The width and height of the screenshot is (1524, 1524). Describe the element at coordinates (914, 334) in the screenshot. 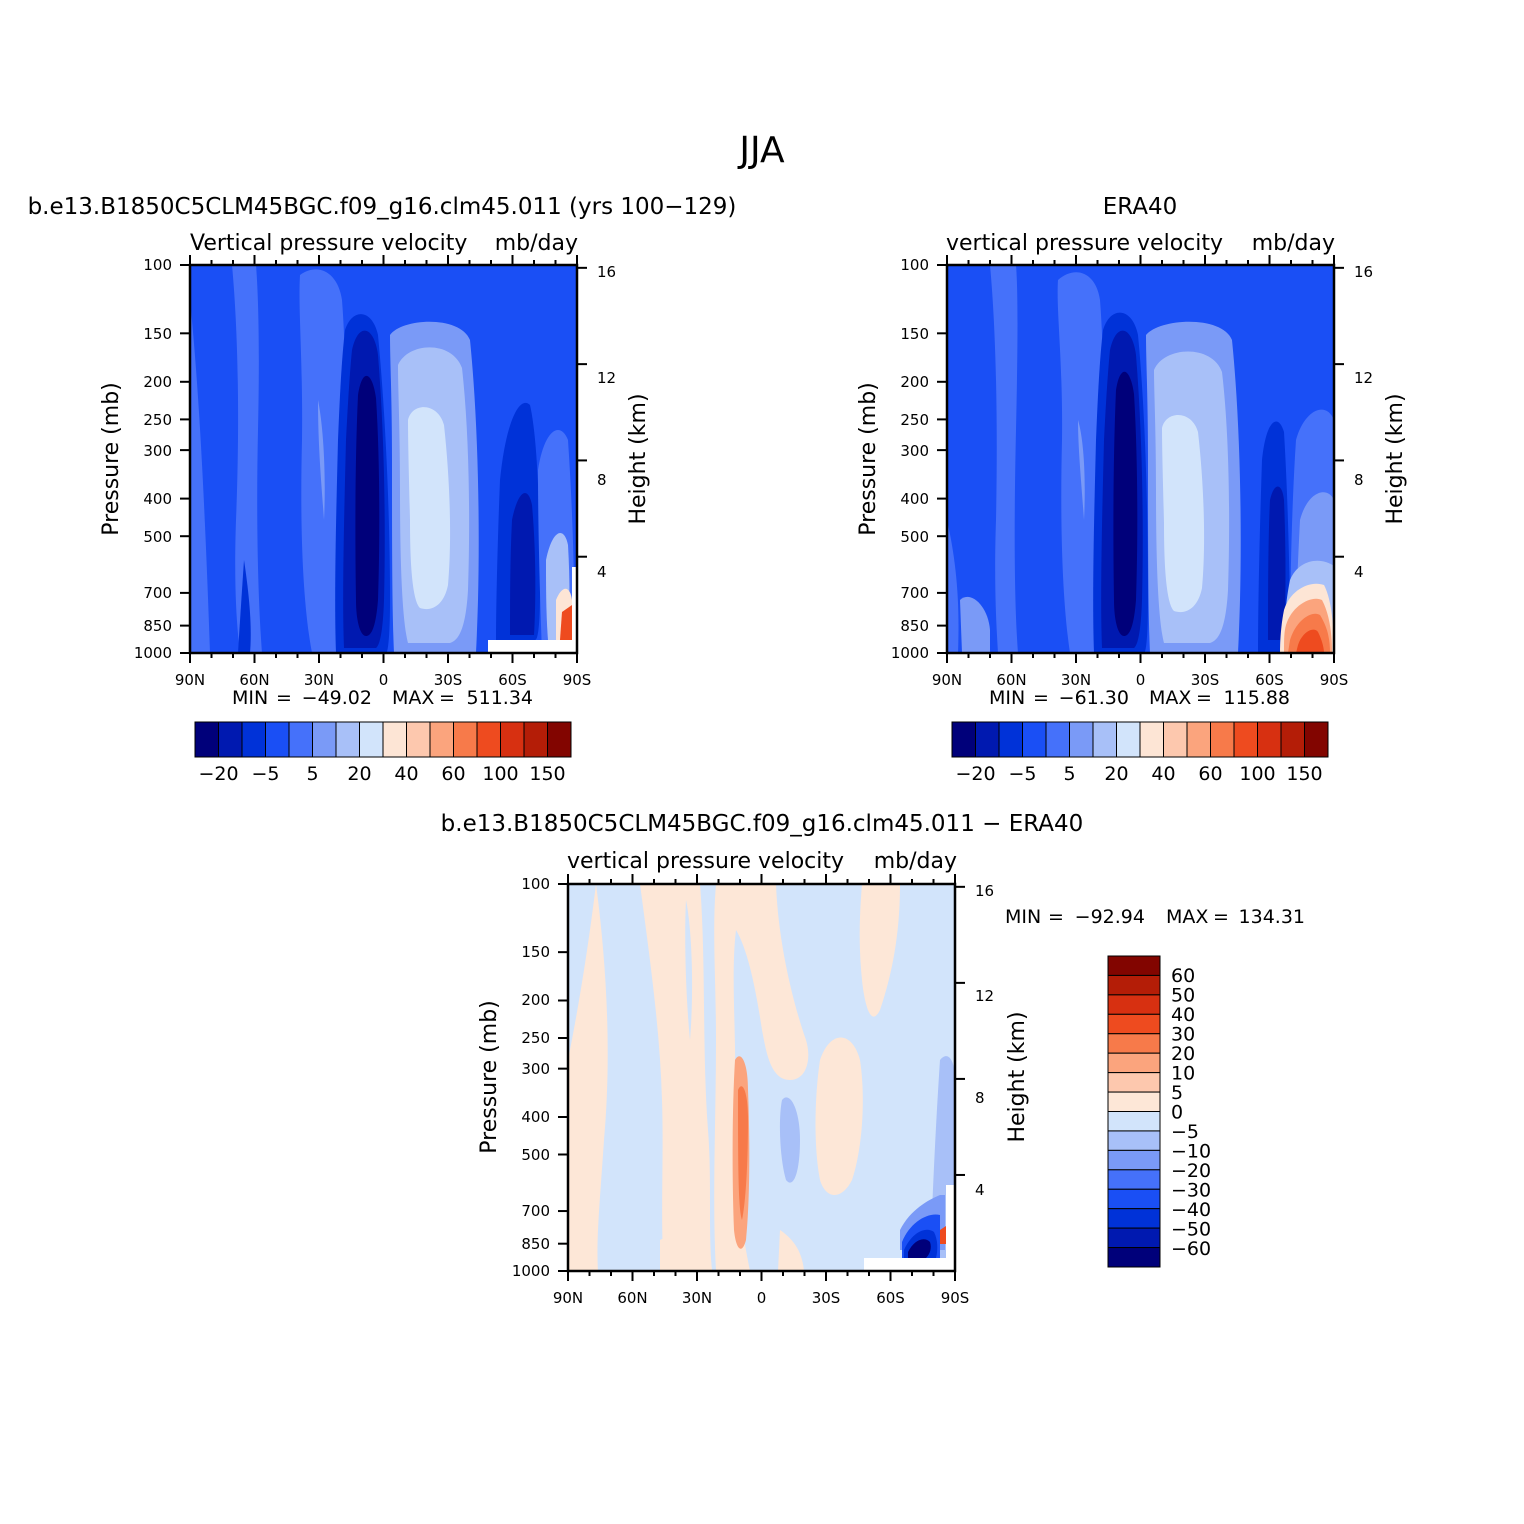

I see `obs-y-tick-label: 150` at that location.